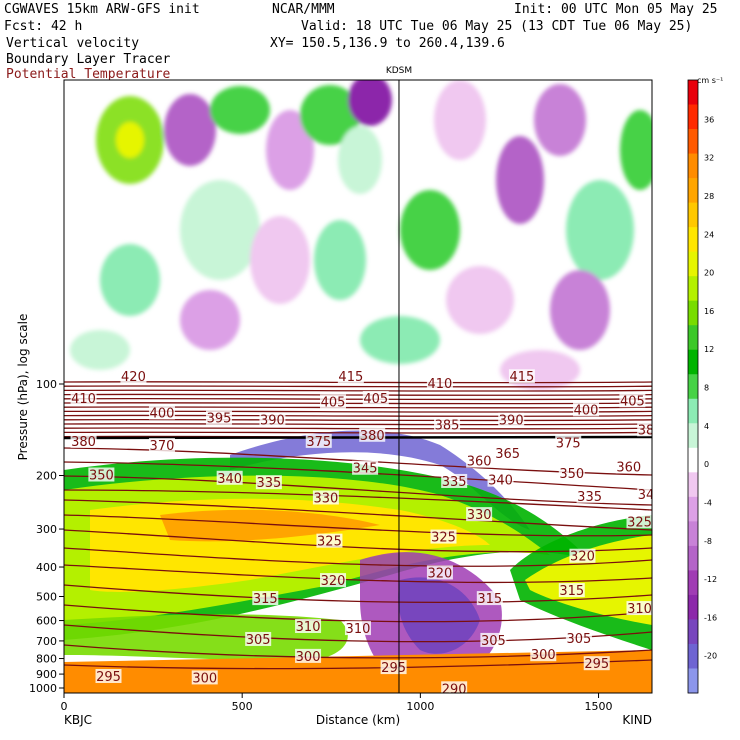  I want to click on theta-label: 290, so click(454, 689).